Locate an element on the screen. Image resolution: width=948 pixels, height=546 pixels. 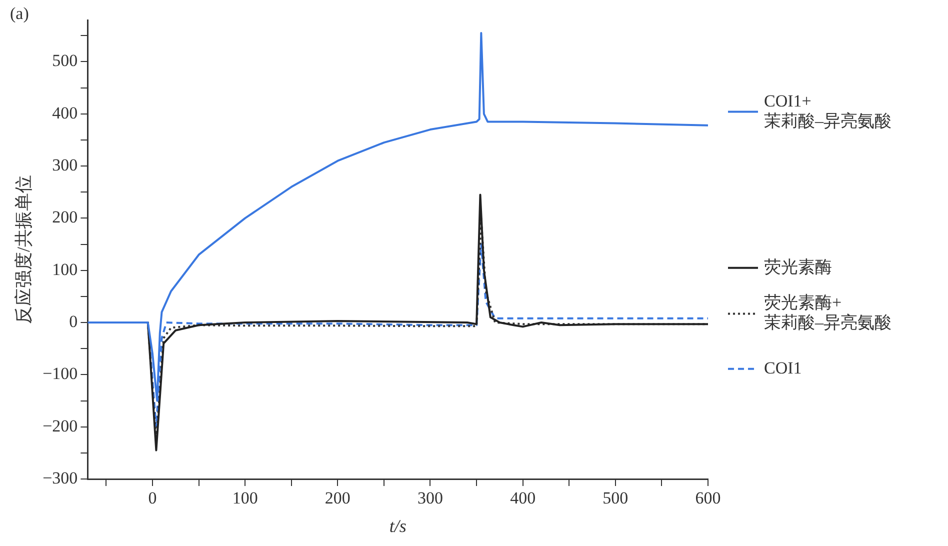
x-tick-label: 500 is located at coordinates (615, 498).